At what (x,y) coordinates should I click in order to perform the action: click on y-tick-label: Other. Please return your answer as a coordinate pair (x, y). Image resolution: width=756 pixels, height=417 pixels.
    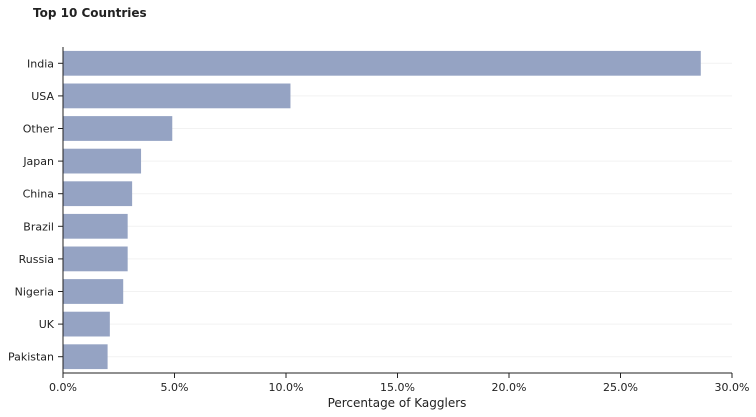
    Looking at the image, I should click on (39, 129).